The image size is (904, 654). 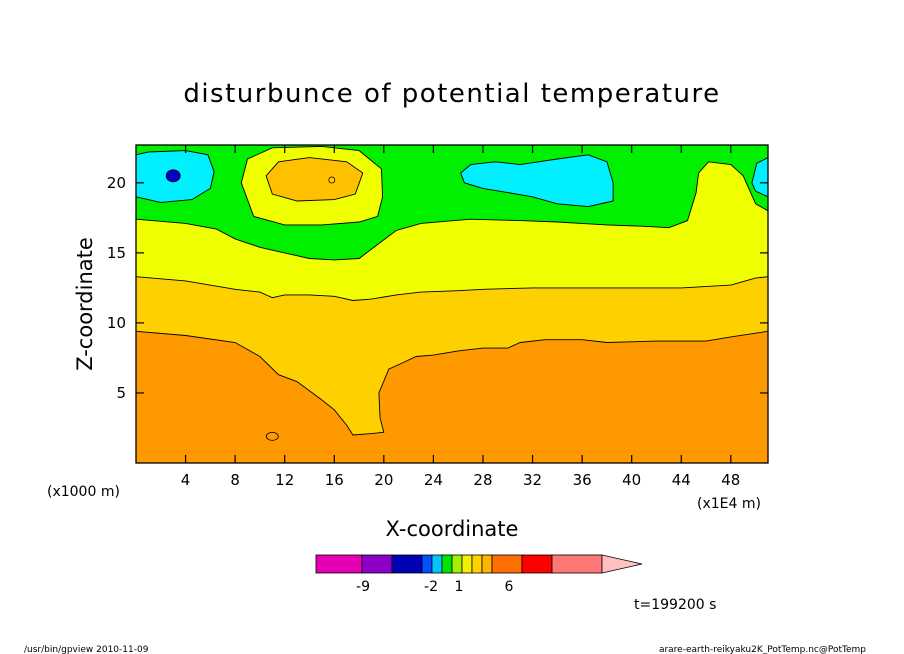 I want to click on region-orange-bump, so click(x=314, y=179).